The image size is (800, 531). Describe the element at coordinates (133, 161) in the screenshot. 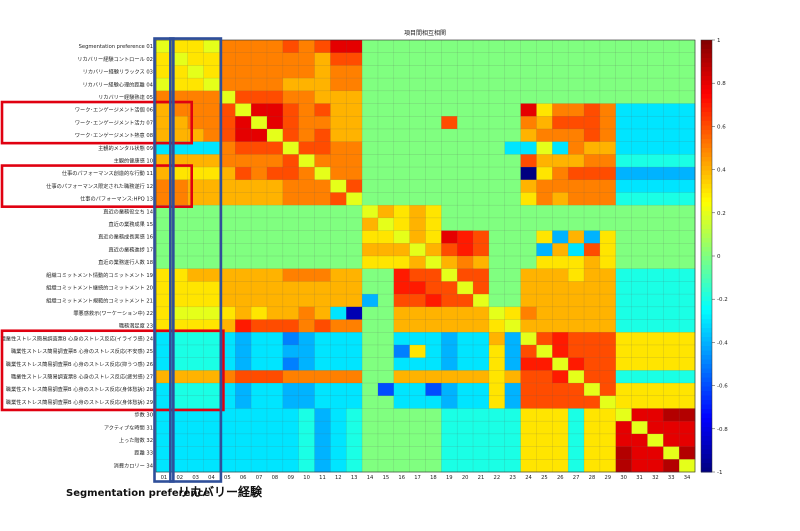

I see `row-label: 主観的健康感 10` at that location.